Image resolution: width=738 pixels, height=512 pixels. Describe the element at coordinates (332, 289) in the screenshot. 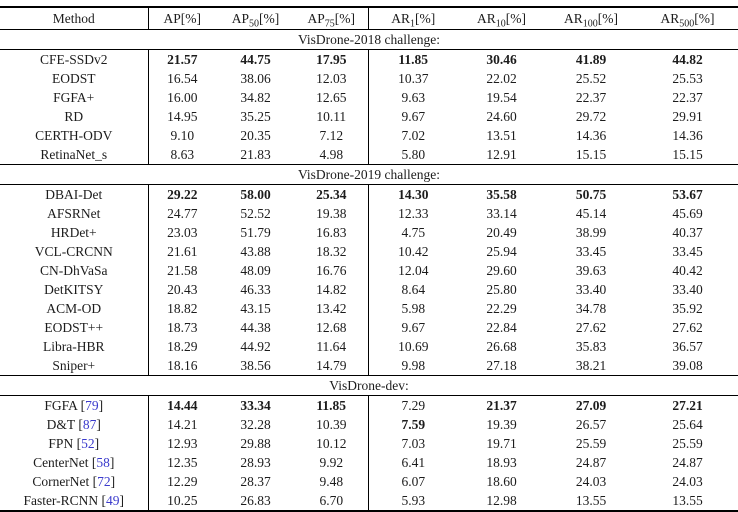

I see `metric-value: 14.82` at that location.